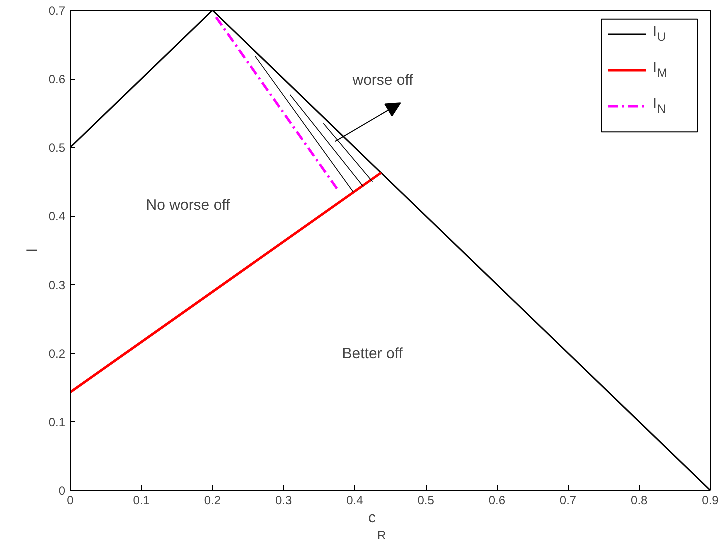 The width and height of the screenshot is (725, 542). Describe the element at coordinates (355, 501) in the screenshot. I see `x-tick-label: 0.4` at that location.